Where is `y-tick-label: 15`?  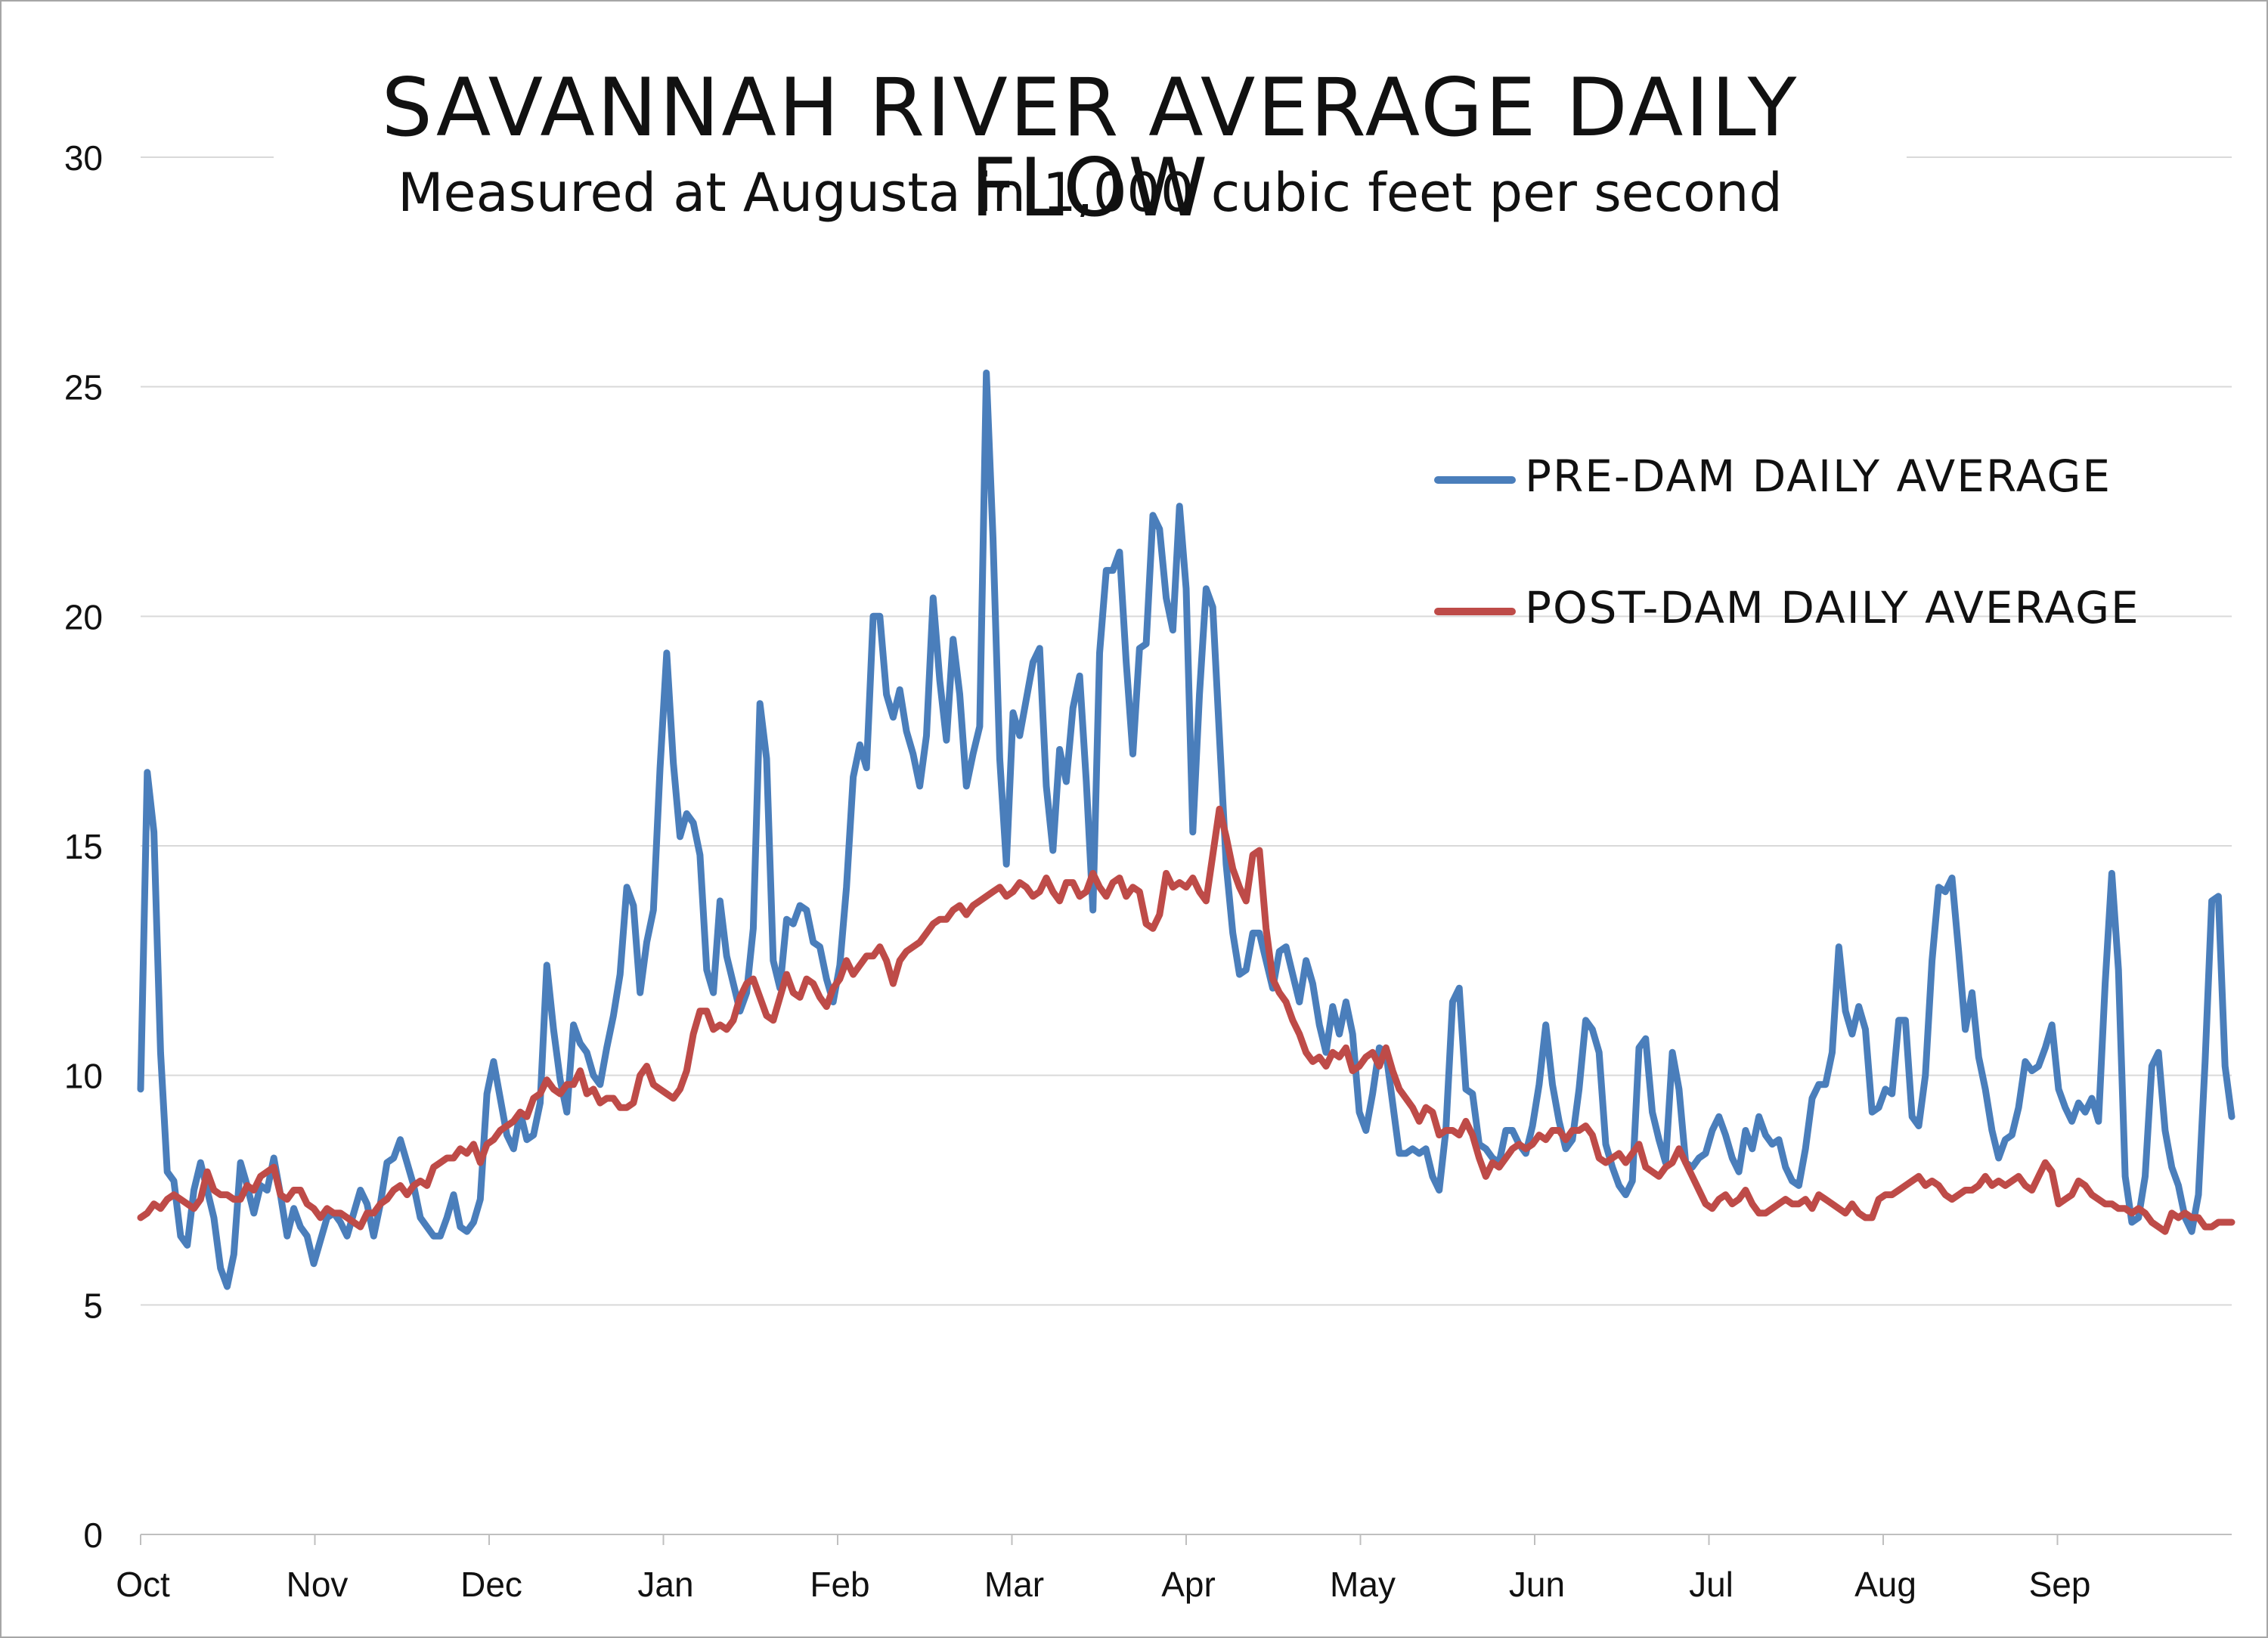
y-tick-label: 15 is located at coordinates (83, 846).